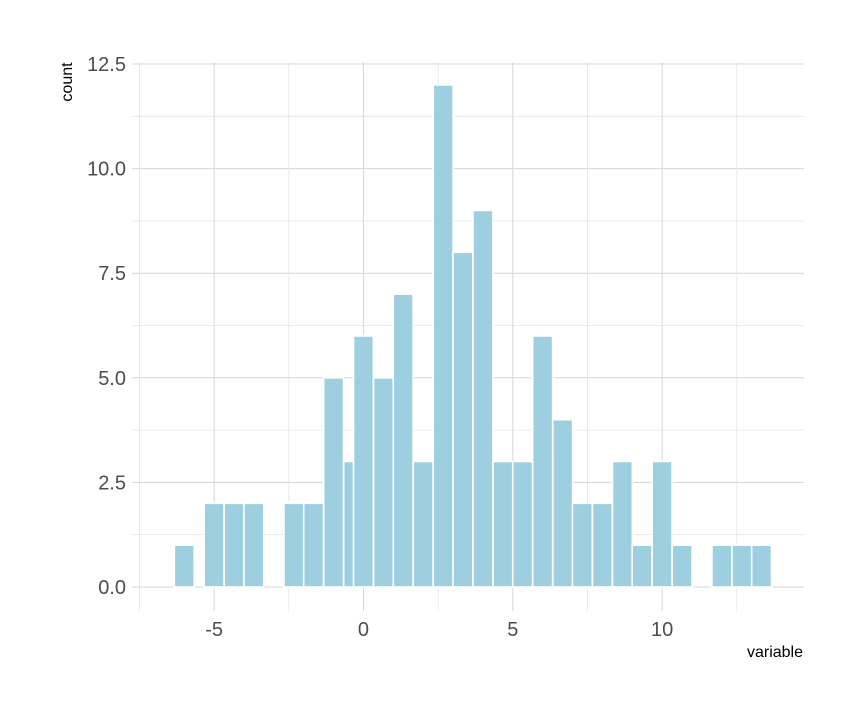 This screenshot has height=720, width=864. What do you see at coordinates (214, 630) in the screenshot?
I see `x-tick-label: -5` at bounding box center [214, 630].